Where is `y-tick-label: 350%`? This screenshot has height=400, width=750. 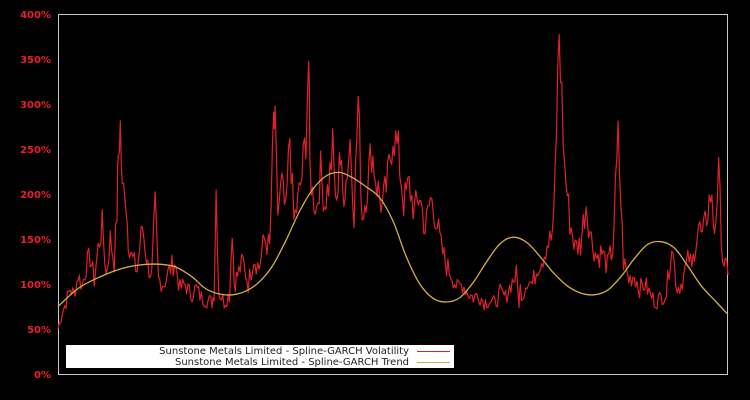 y-tick-label: 350% is located at coordinates (35, 60).